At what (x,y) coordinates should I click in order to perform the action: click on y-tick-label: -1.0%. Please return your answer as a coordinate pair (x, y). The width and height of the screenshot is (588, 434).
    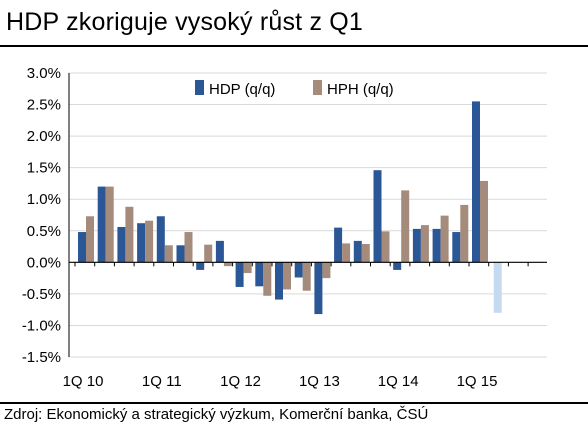
    Looking at the image, I should click on (41, 325).